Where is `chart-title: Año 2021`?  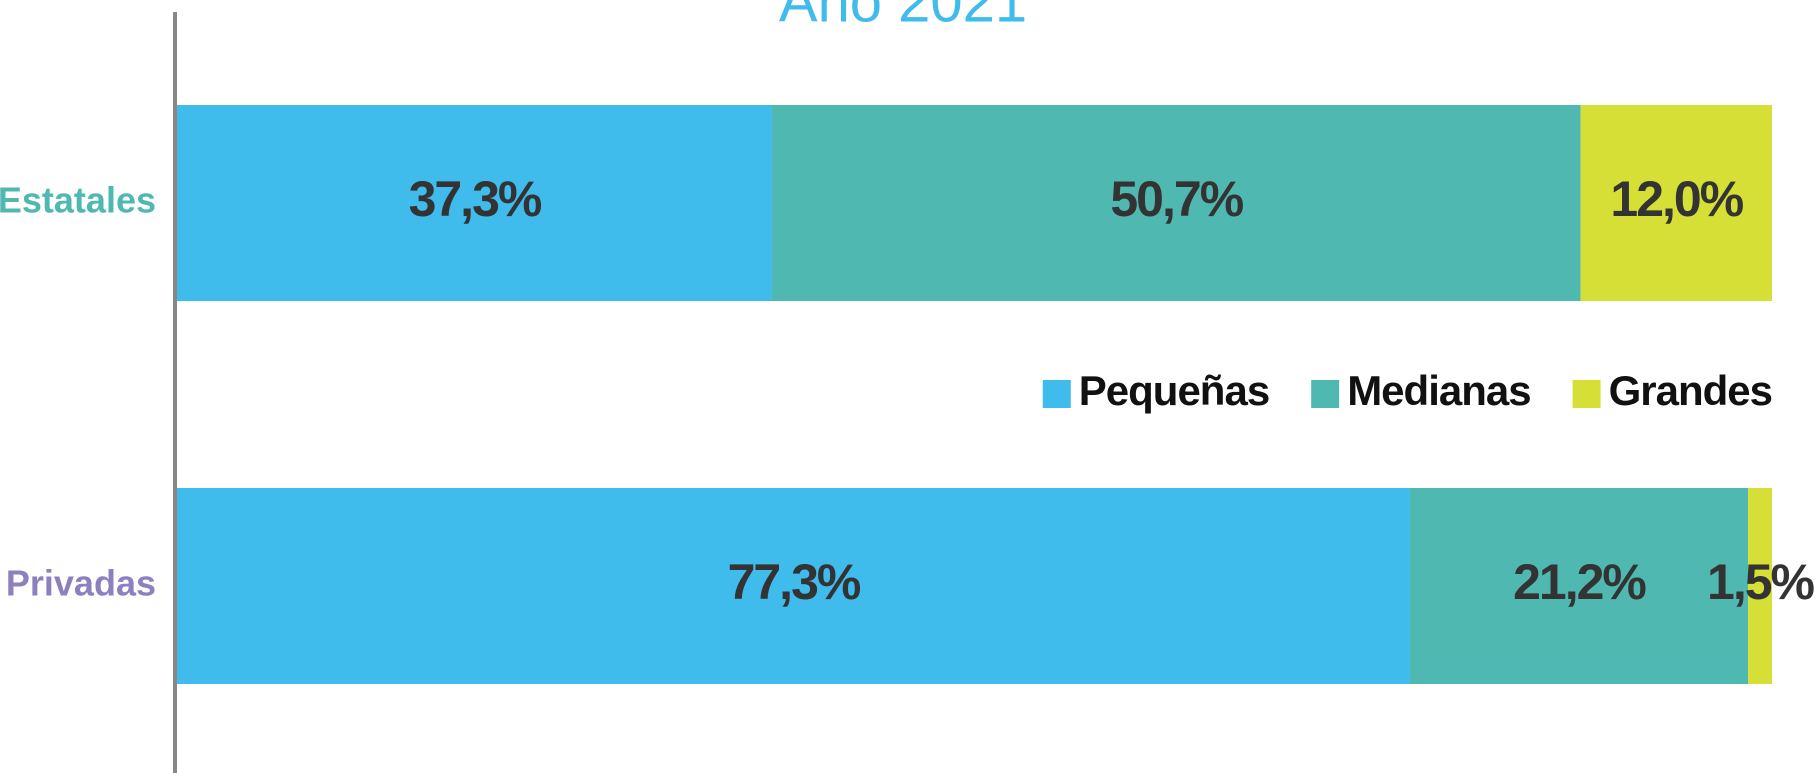
chart-title: Año 2021 is located at coordinates (903, 17).